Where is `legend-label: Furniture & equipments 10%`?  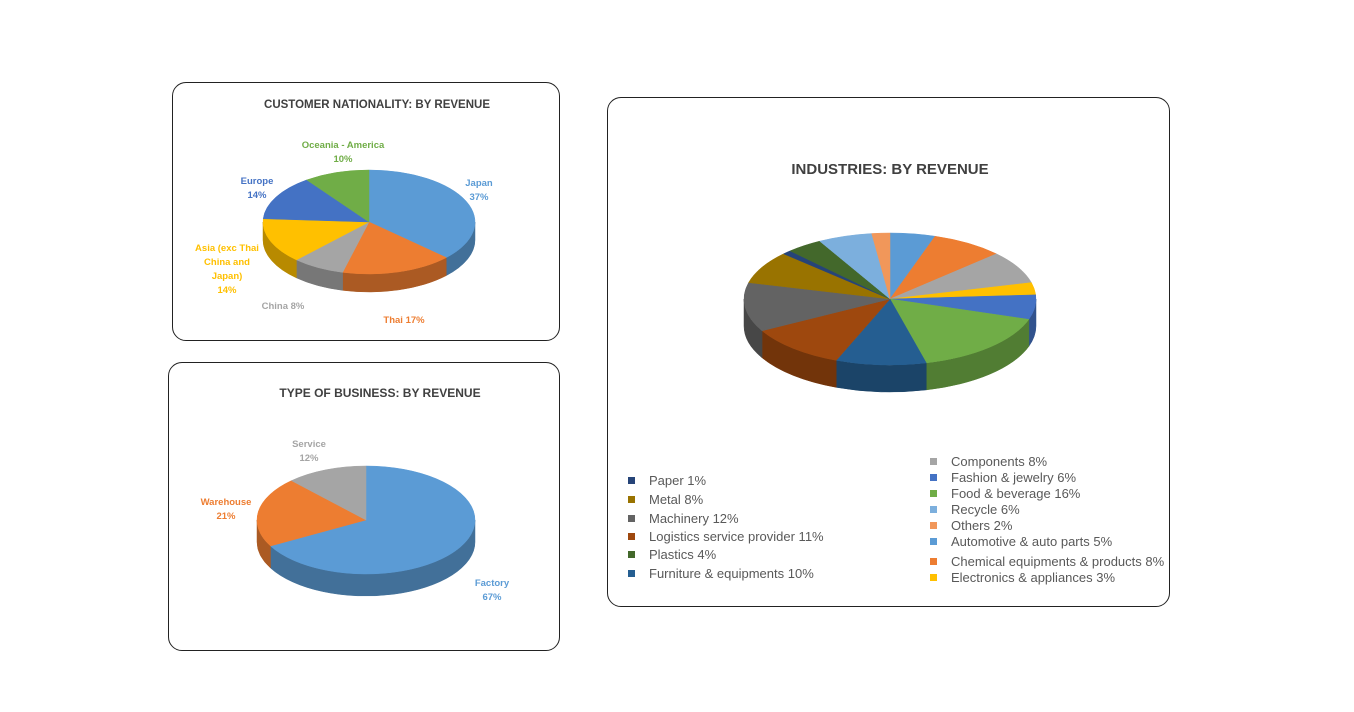 legend-label: Furniture & equipments 10% is located at coordinates (731, 573).